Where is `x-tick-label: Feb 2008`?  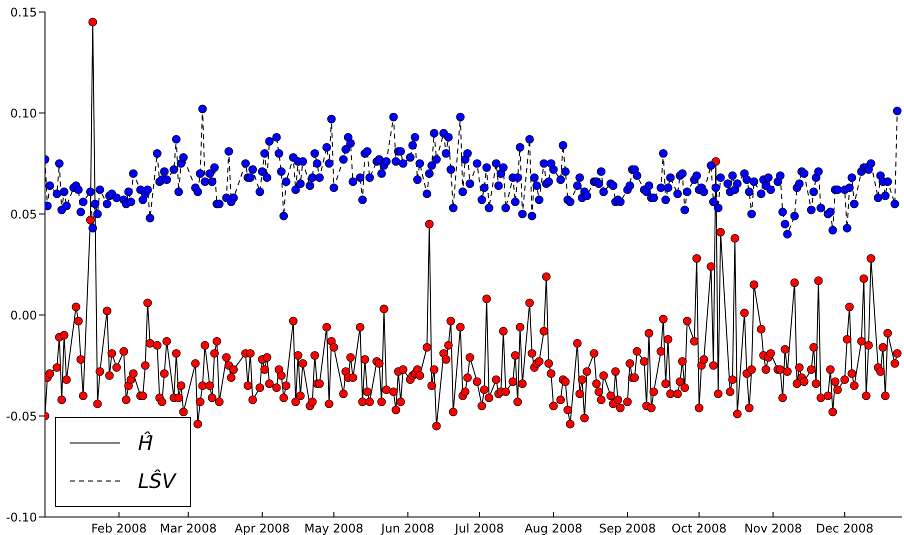 x-tick-label: Feb 2008 is located at coordinates (119, 528).